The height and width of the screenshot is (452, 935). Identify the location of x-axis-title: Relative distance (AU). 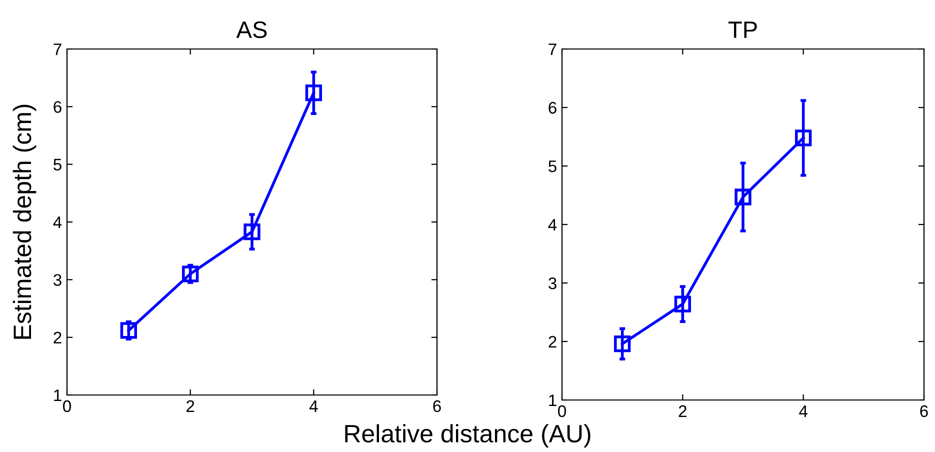
(467, 436).